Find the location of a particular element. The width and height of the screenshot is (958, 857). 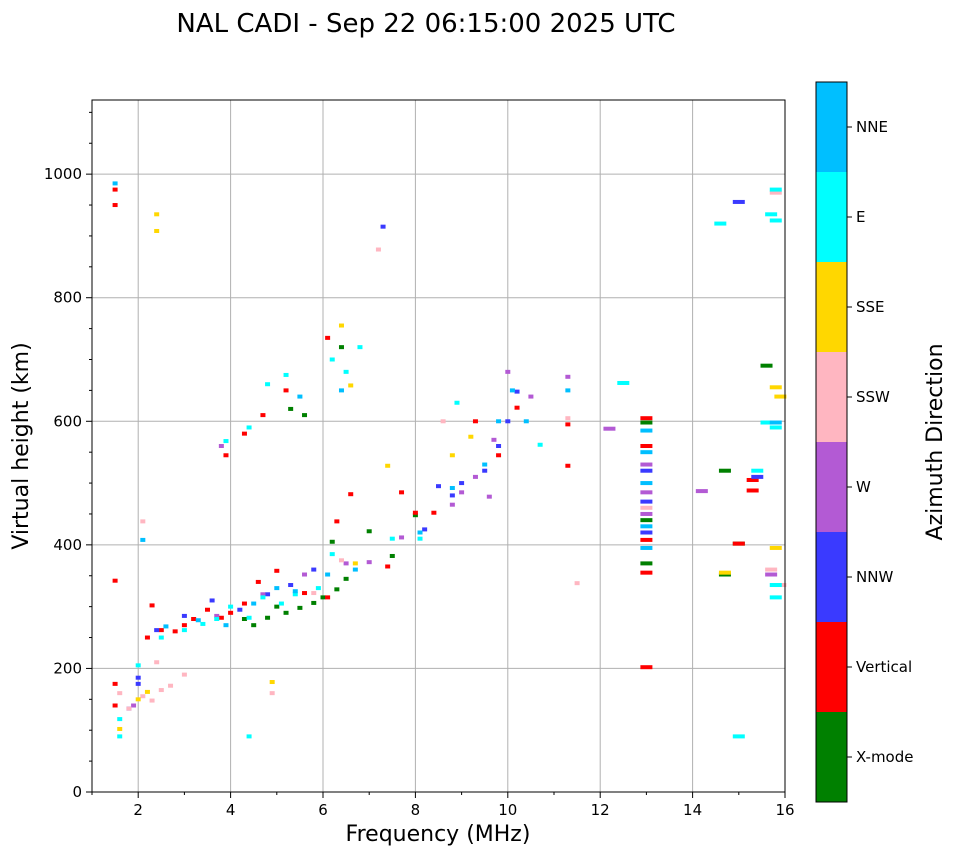

colorbar: X-mode Vertical NNW W SSW SSE E NNE is located at coordinates (864, 442).